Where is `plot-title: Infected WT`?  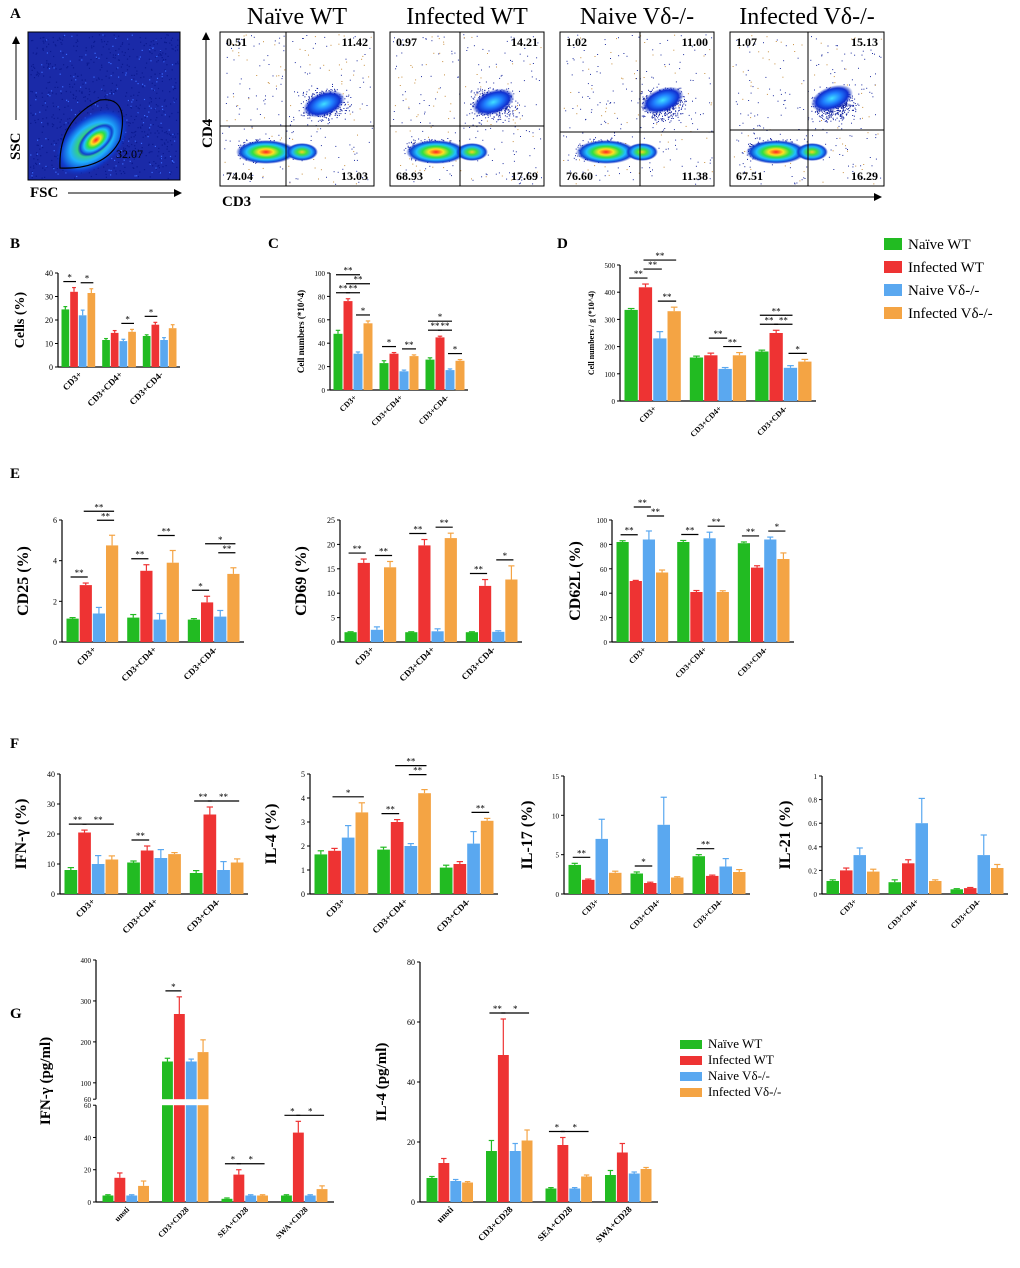 plot-title: Infected WT is located at coordinates (467, 17).